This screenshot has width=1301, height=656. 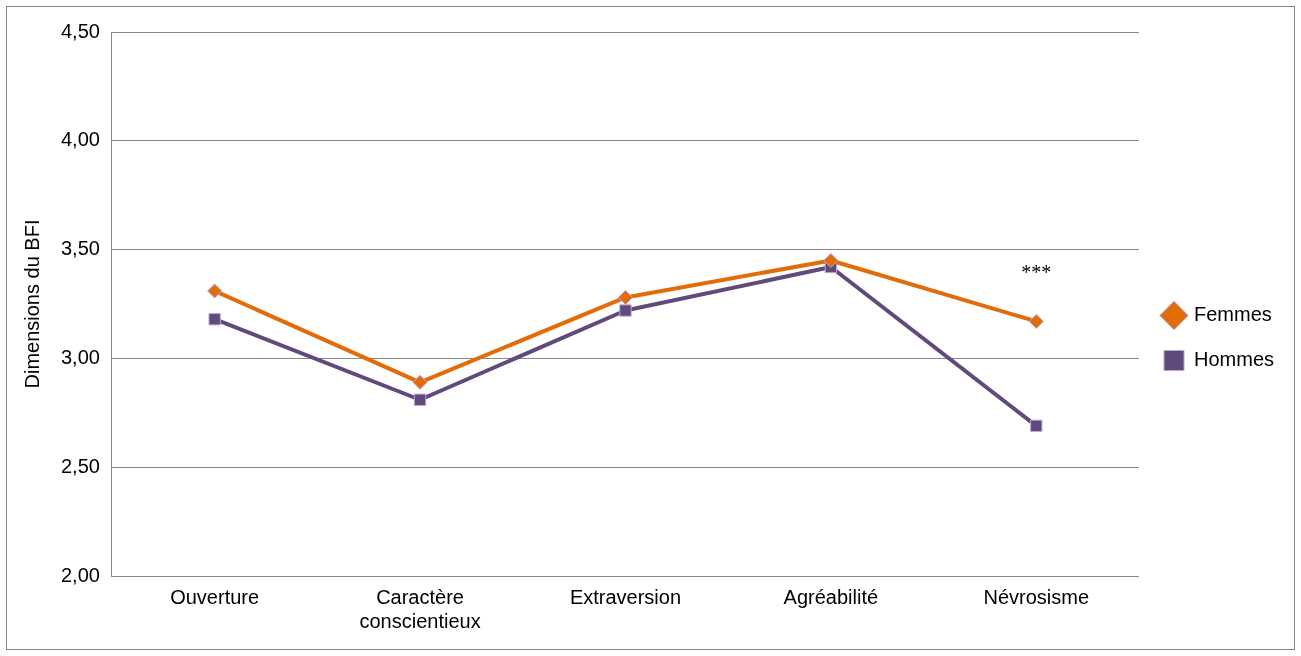 What do you see at coordinates (1234, 359) in the screenshot?
I see `legend-label: Hommes` at bounding box center [1234, 359].